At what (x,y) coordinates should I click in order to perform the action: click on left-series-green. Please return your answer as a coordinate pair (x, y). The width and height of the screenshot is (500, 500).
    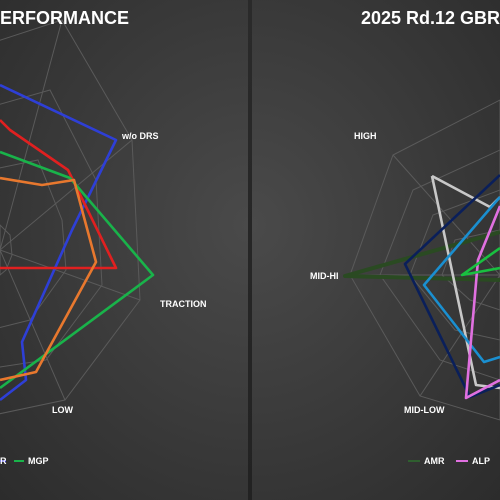
    Looking at the image, I should click on (77, 270).